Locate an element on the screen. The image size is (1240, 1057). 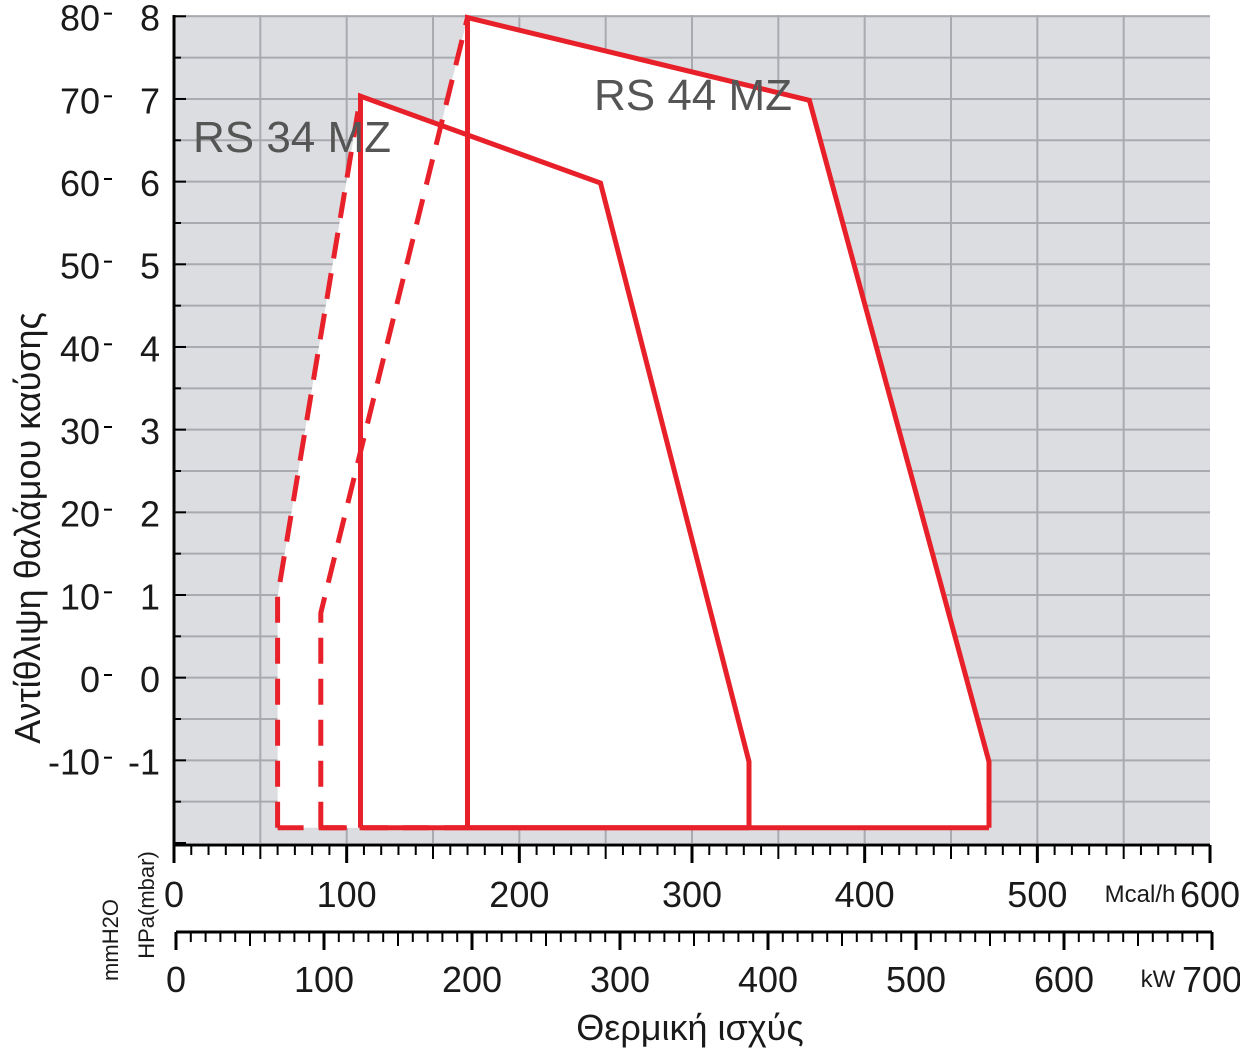
y-tick-label-mmh2o: 0 is located at coordinates (90, 679).